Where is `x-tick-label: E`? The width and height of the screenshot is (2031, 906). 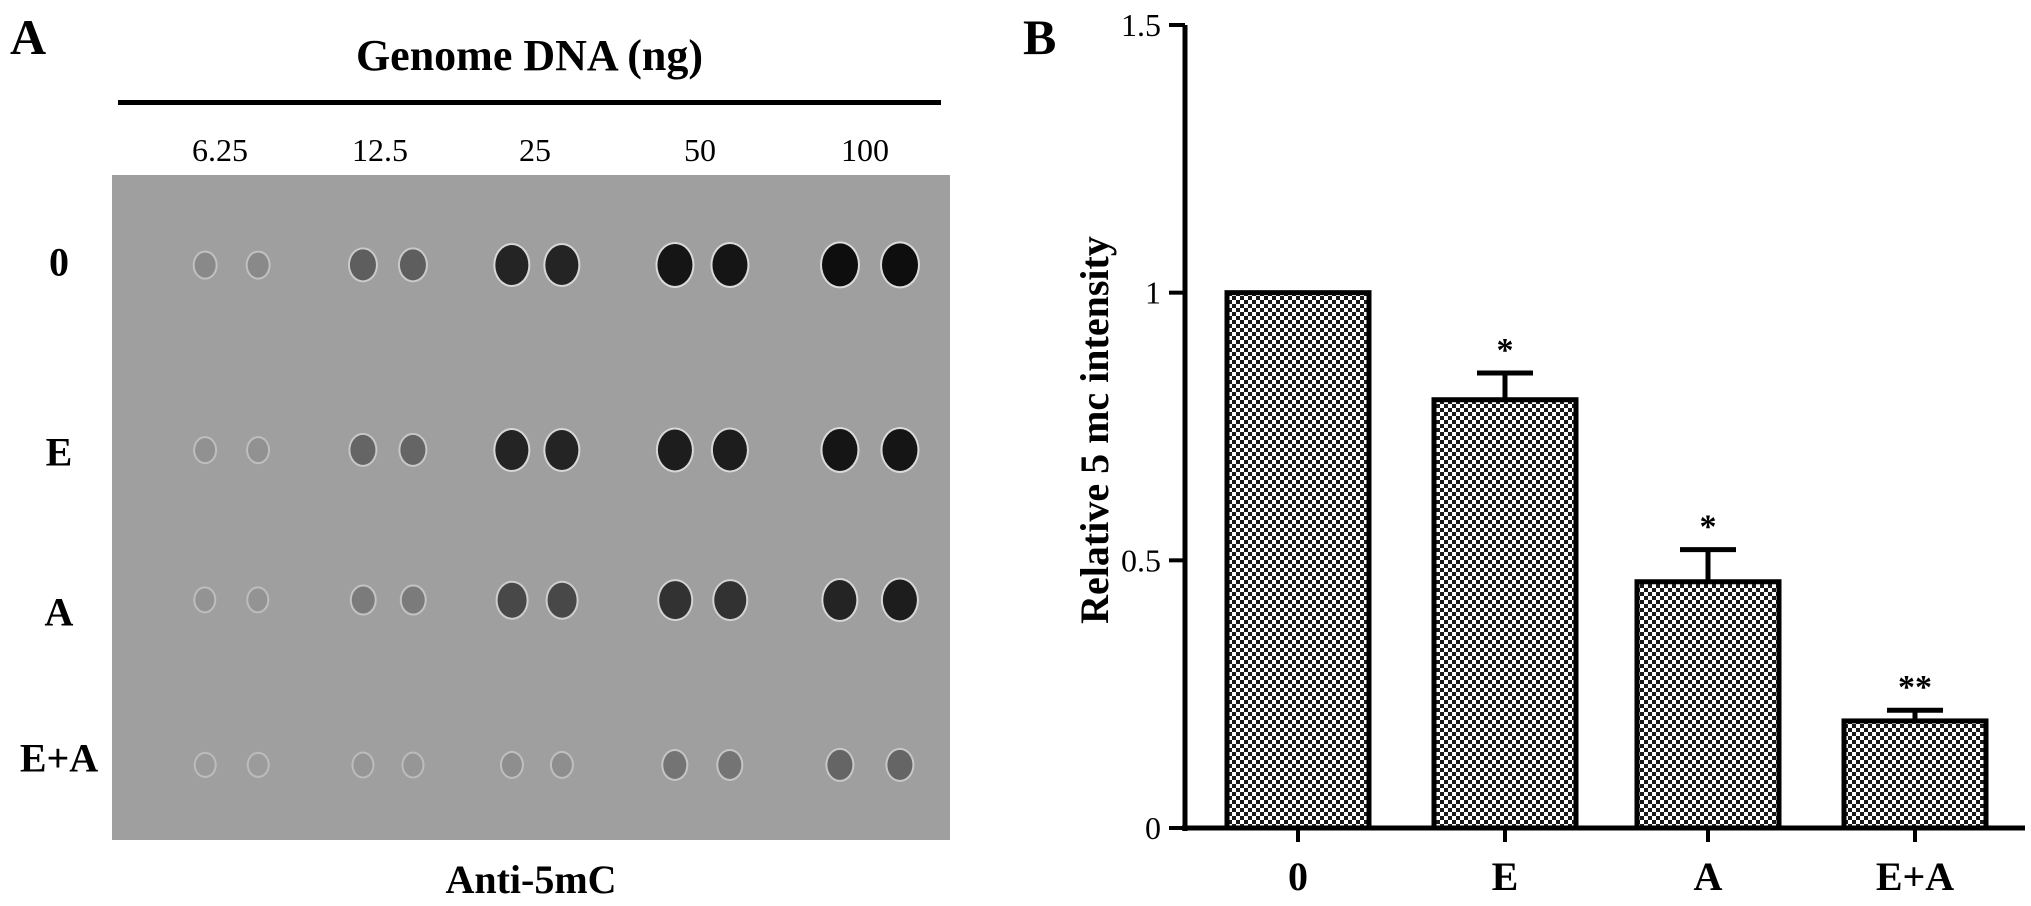 x-tick-label: E is located at coordinates (1505, 876).